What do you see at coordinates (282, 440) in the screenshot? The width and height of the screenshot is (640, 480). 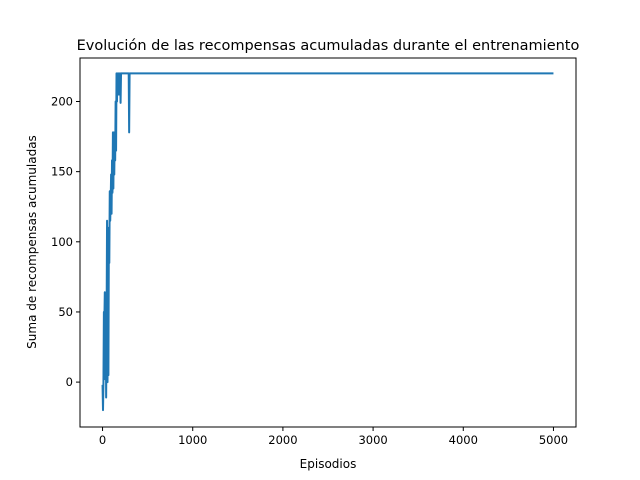 I see `x-tick-label: 2000` at bounding box center [282, 440].